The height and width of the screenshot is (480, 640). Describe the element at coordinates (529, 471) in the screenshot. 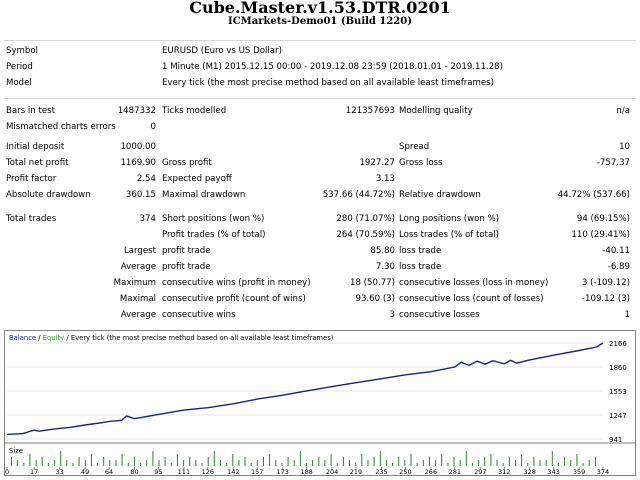

I see `x-tick-label: 328` at that location.